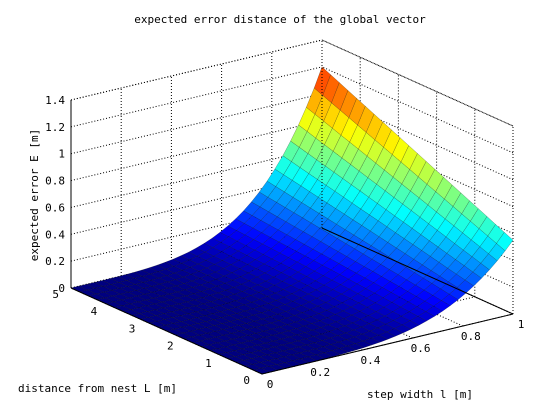 The image size is (560, 420). Describe the element at coordinates (61, 154) in the screenshot. I see `z-tick-label: 1` at that location.